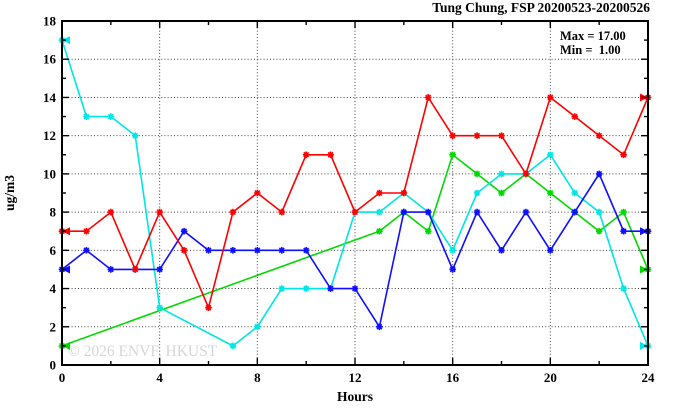 The height and width of the screenshot is (409, 674). What do you see at coordinates (53, 250) in the screenshot?
I see `y-tick-label: 6` at bounding box center [53, 250].